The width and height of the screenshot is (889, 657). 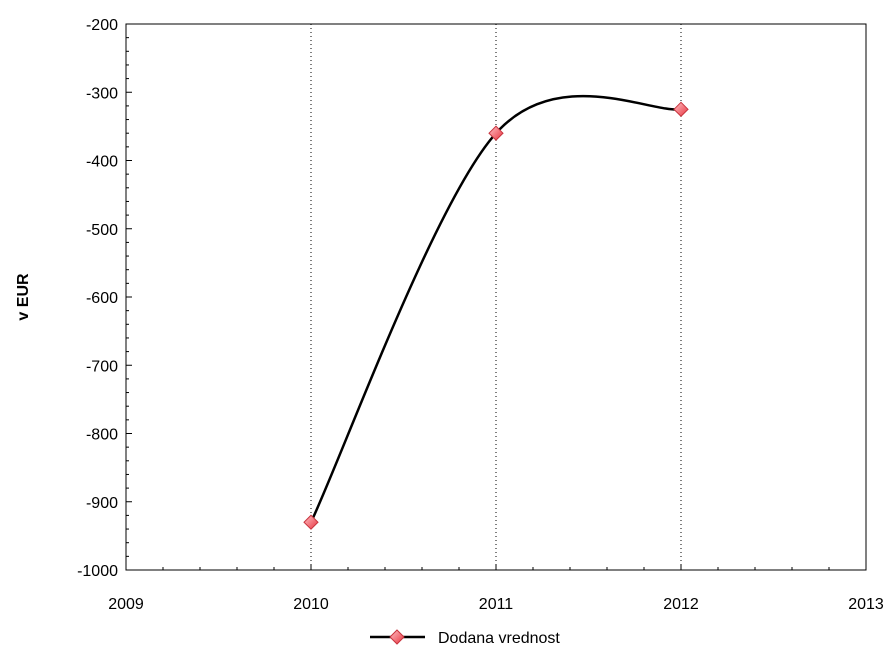 I want to click on legend-marker-swatch, so click(x=397, y=637).